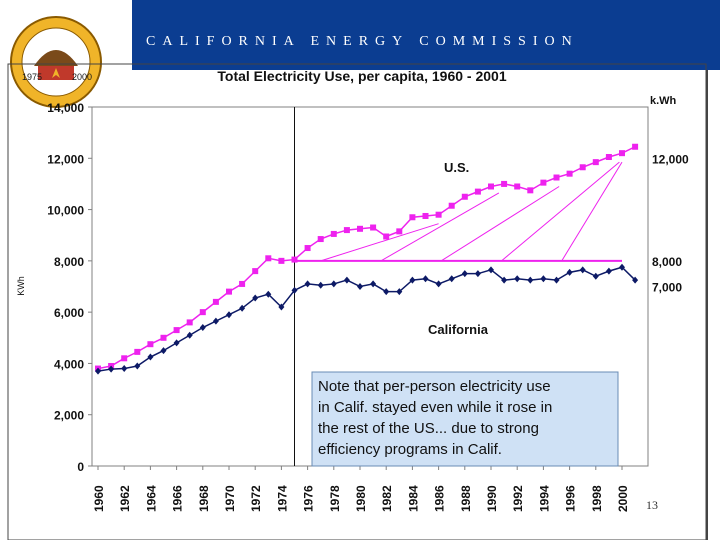 The height and width of the screenshot is (540, 720). I want to click on x-tick-label: 1978, so click(335, 498).